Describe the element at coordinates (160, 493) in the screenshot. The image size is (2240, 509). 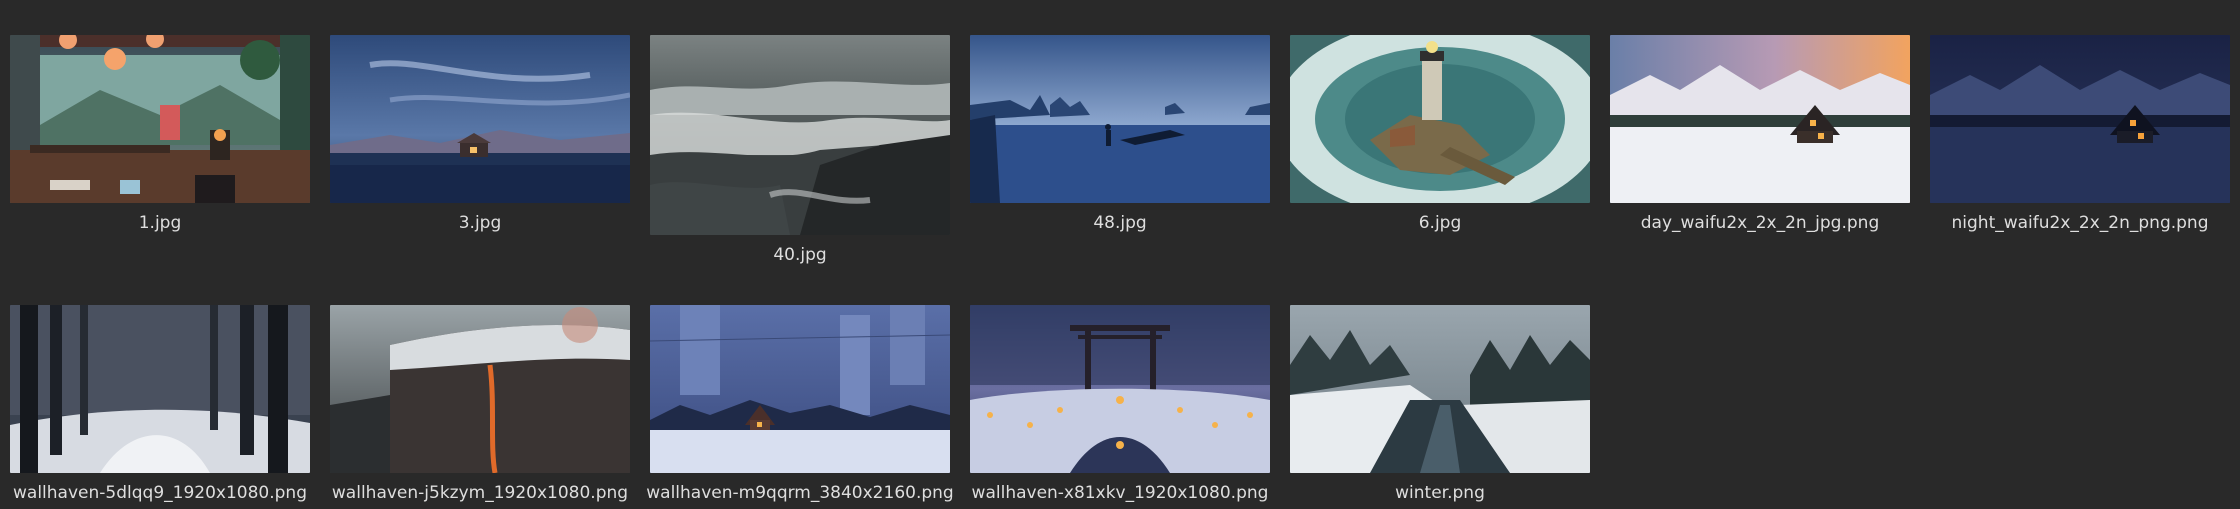
I see `file-name: wallhaven-5dlqq9_1920x1080.png` at that location.